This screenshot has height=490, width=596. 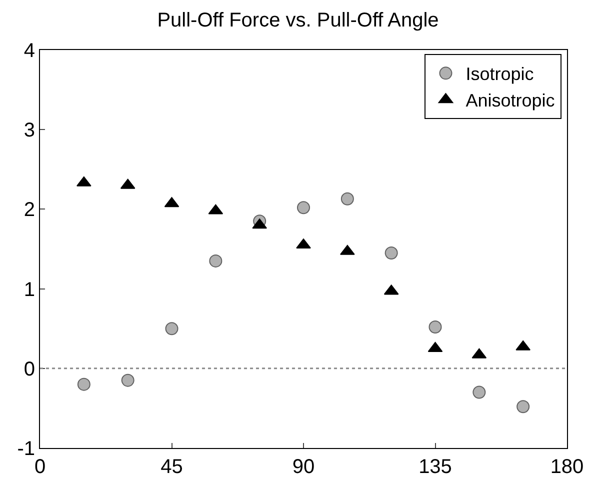 I want to click on y-tick-label: 4, so click(x=29, y=51).